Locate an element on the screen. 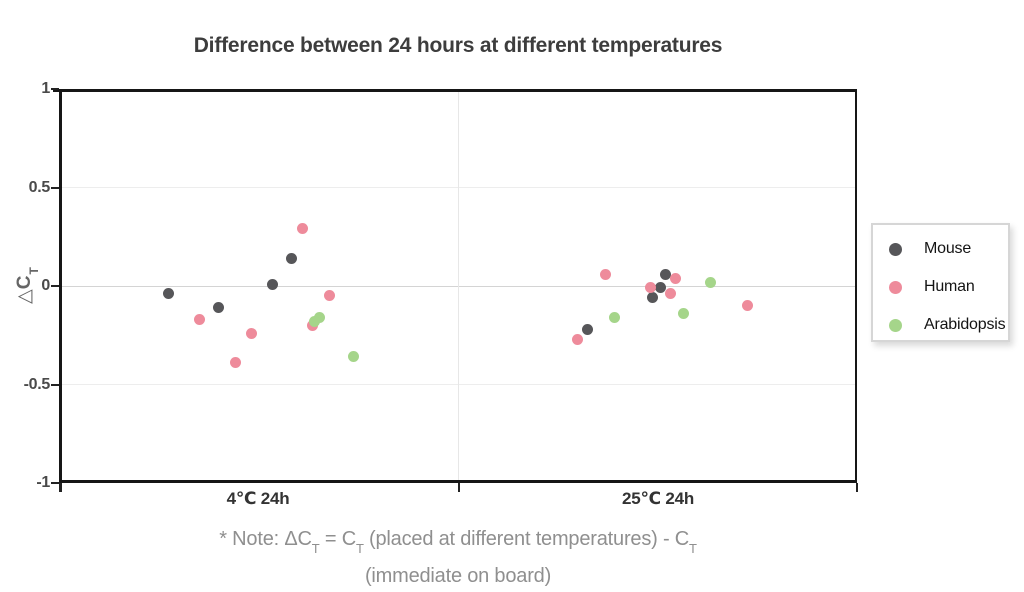 The height and width of the screenshot is (592, 1024). y-axis-label-subscript: T is located at coordinates (33, 271).